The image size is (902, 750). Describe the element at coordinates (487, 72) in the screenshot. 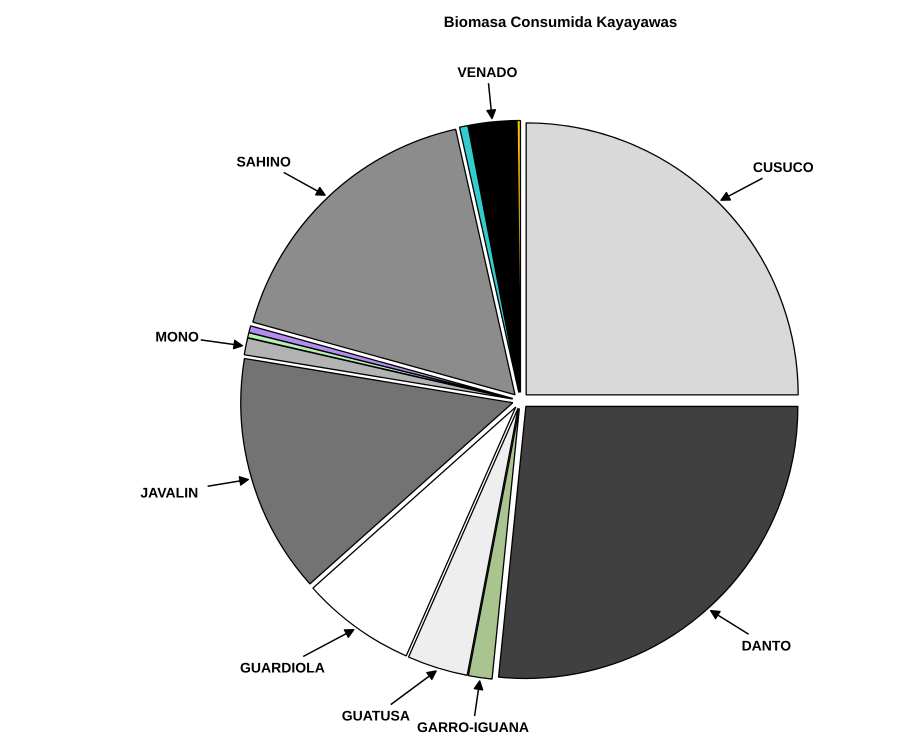

I see `slice-label: VENADO` at that location.